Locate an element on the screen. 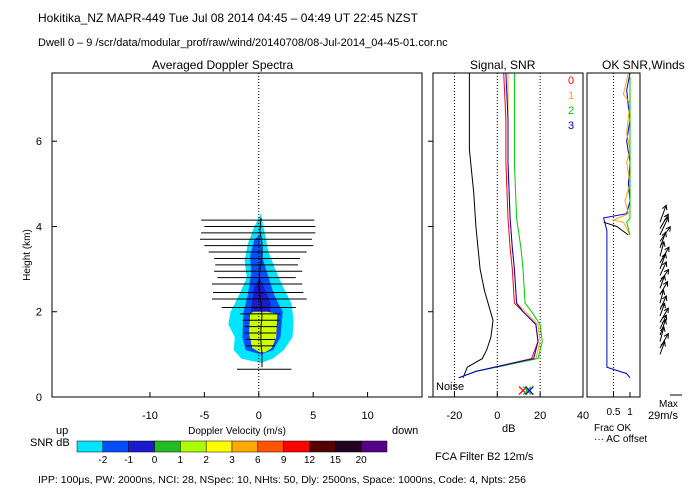  signal-x-tick-label: -20 is located at coordinates (454, 416).